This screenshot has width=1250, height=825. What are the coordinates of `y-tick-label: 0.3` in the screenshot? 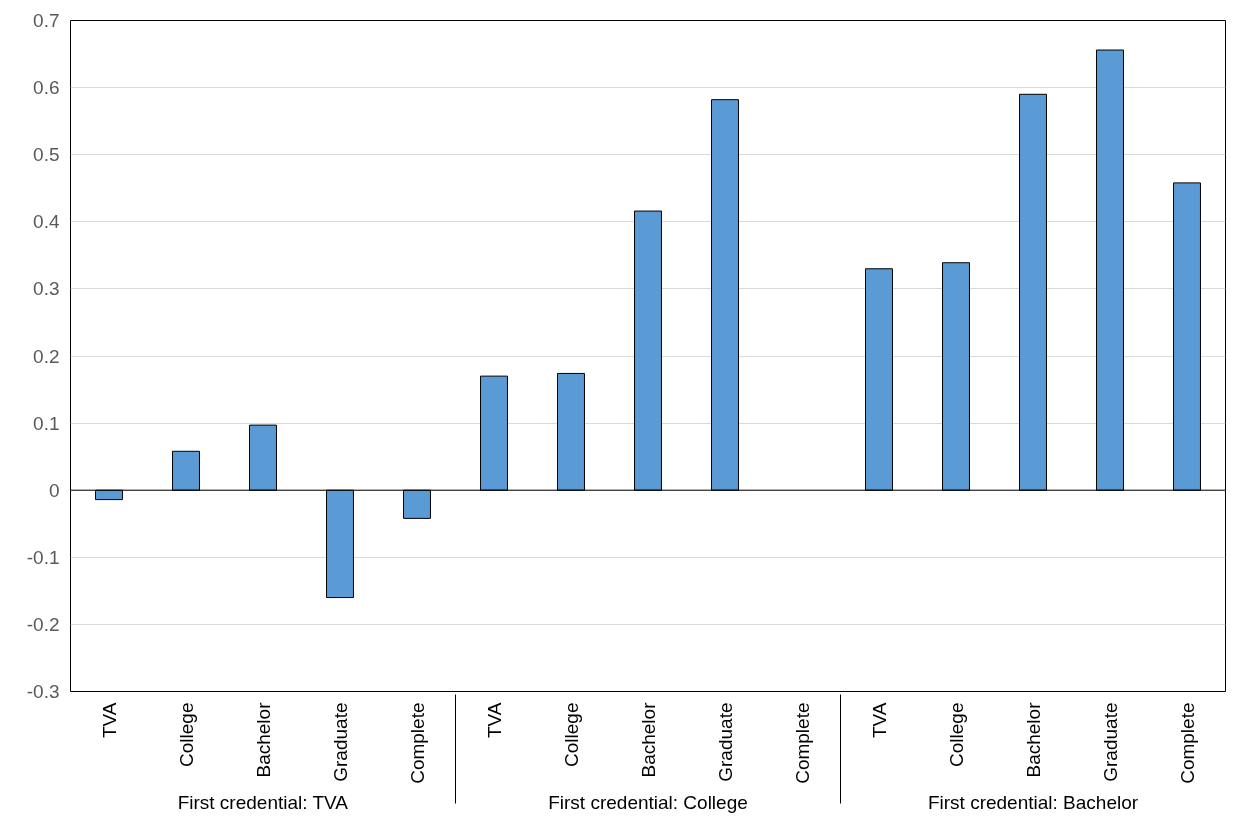 It's located at (46, 289).